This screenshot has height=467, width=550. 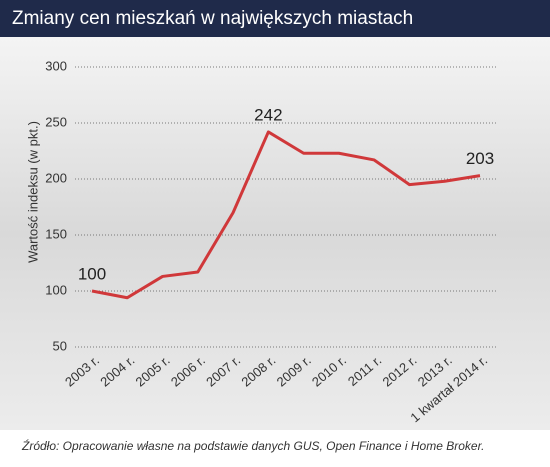 What do you see at coordinates (56, 289) in the screenshot?
I see `y-tick-label: 100` at bounding box center [56, 289].